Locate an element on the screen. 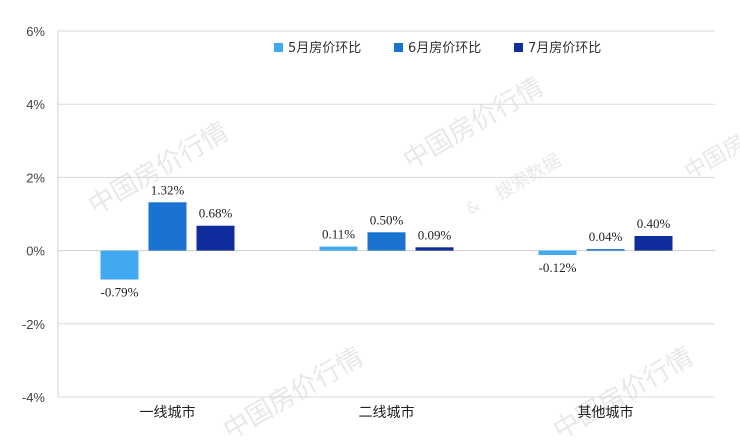 This screenshot has width=740, height=448. x-category-label: 其他城市 is located at coordinates (606, 412).